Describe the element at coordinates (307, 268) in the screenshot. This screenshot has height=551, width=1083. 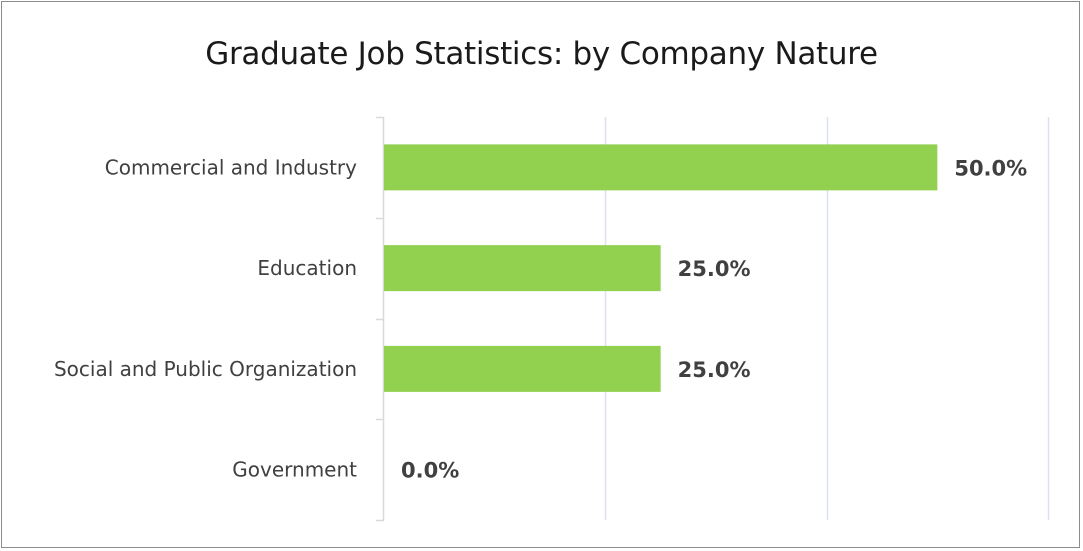
I see `category-label: Education` at that location.